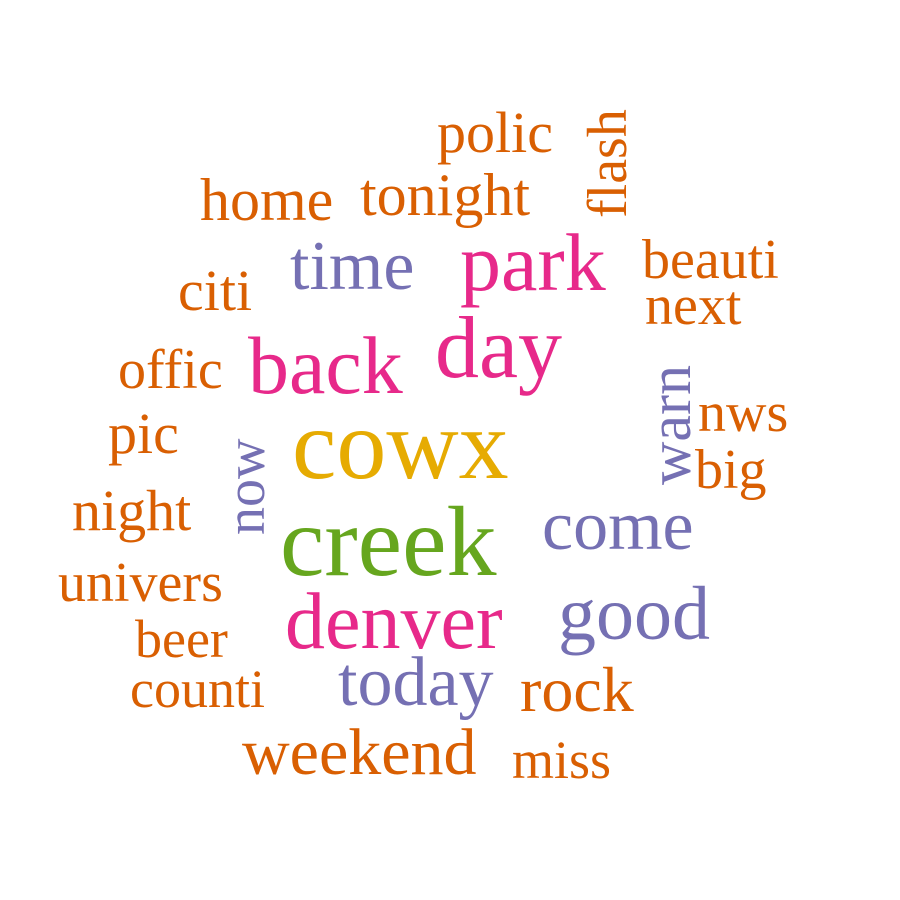 The image size is (900, 900). I want to click on word-offic: offic, so click(170, 370).